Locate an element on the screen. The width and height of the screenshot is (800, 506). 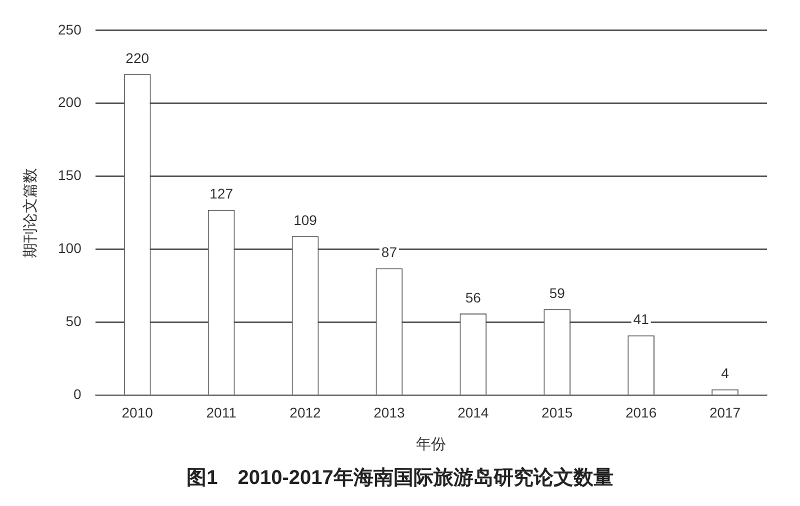
y-tick-label: 100 is located at coordinates (70, 248).